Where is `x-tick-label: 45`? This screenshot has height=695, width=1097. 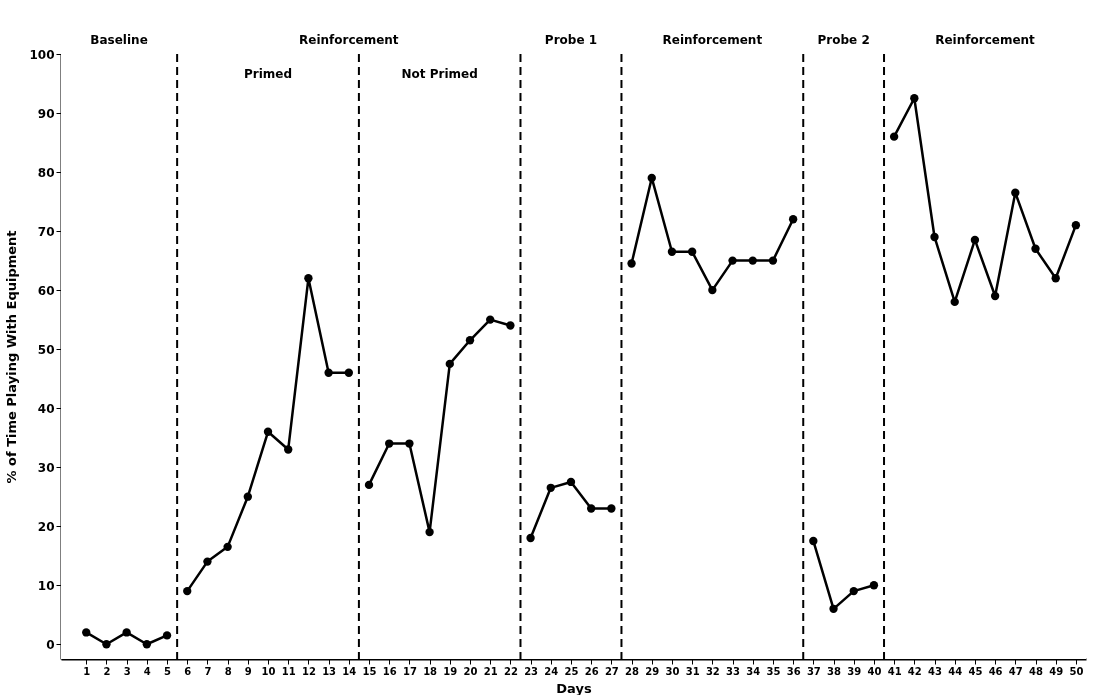 x-tick-label: 45 is located at coordinates (975, 671).